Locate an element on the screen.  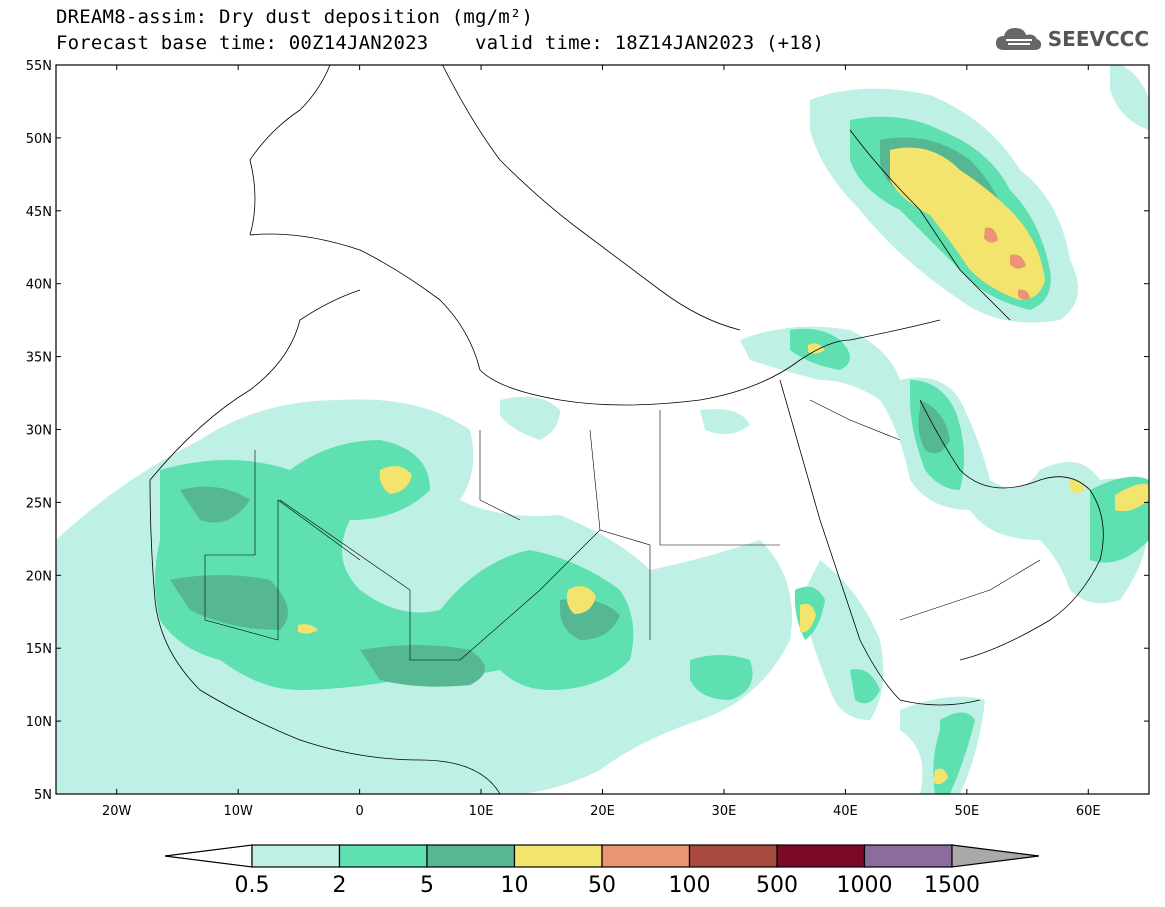
colorbar-label: 2 is located at coordinates (340, 885).